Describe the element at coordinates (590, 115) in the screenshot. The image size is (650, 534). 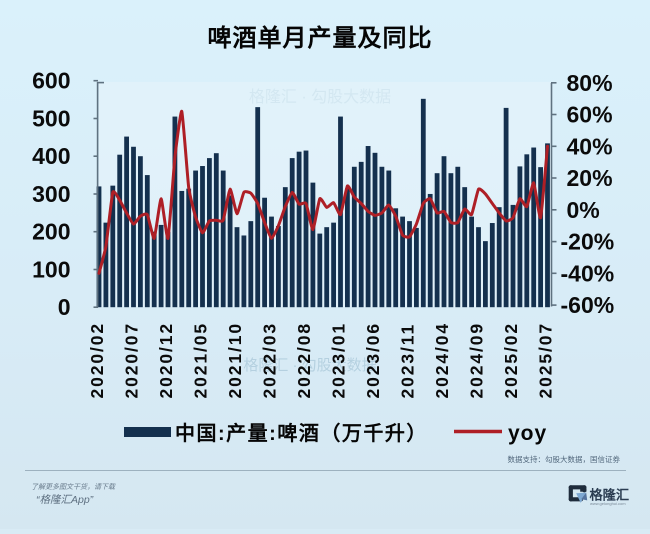
I see `svg-text: 60%` at that location.